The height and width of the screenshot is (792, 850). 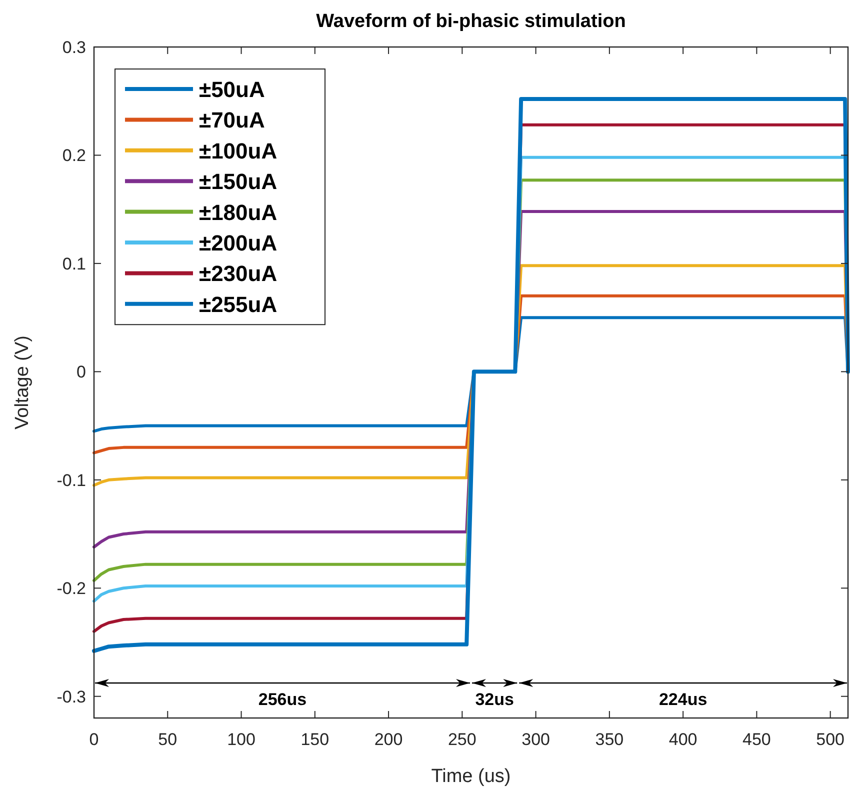 What do you see at coordinates (282, 699) in the screenshot?
I see `annotation: 256us` at bounding box center [282, 699].